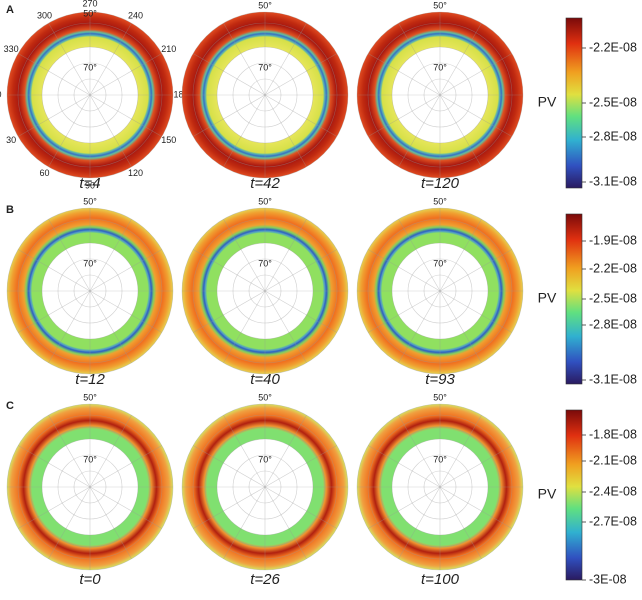 Image resolution: width=642 pixels, height=600 pixels. Describe the element at coordinates (613, 47) in the screenshot. I see `colorbar-tick-label: -2.2E-08` at that location.